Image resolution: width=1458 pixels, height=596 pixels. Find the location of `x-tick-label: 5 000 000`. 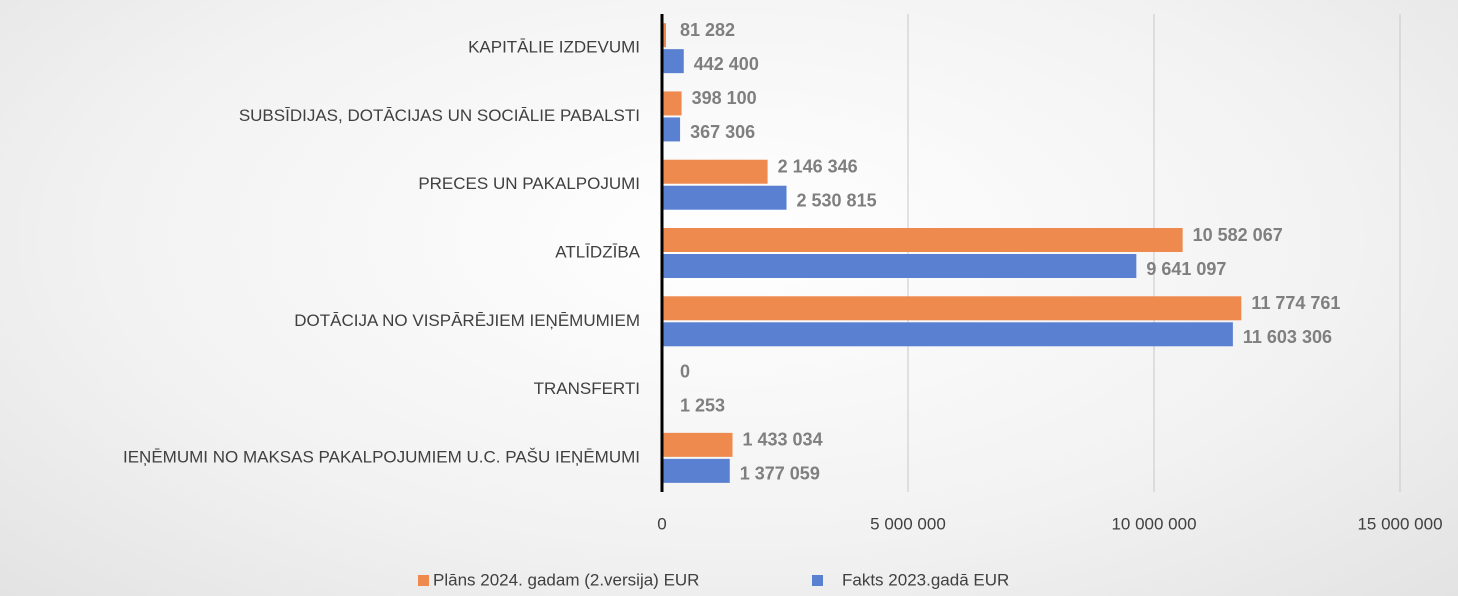

x-tick-label: 5 000 000 is located at coordinates (908, 523).